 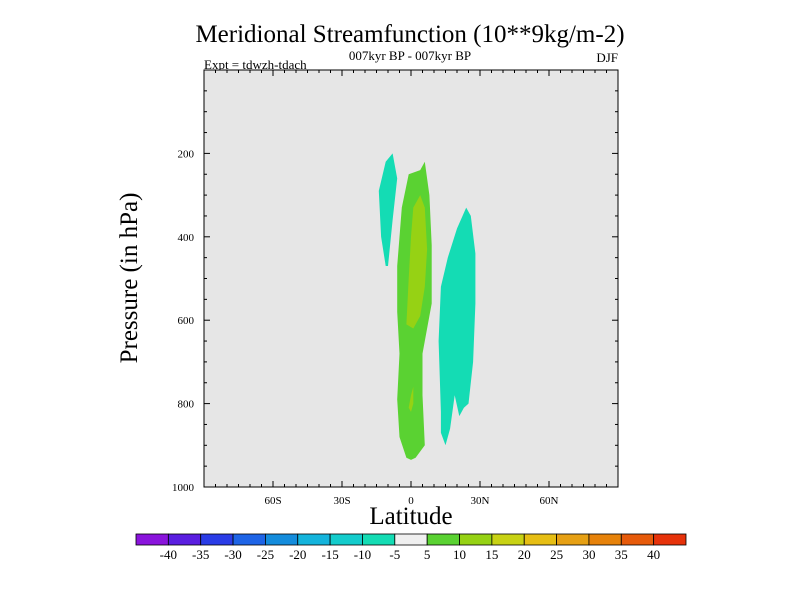 I want to click on experiment-label: Expt = tdwzh-tdach, so click(x=255, y=64).